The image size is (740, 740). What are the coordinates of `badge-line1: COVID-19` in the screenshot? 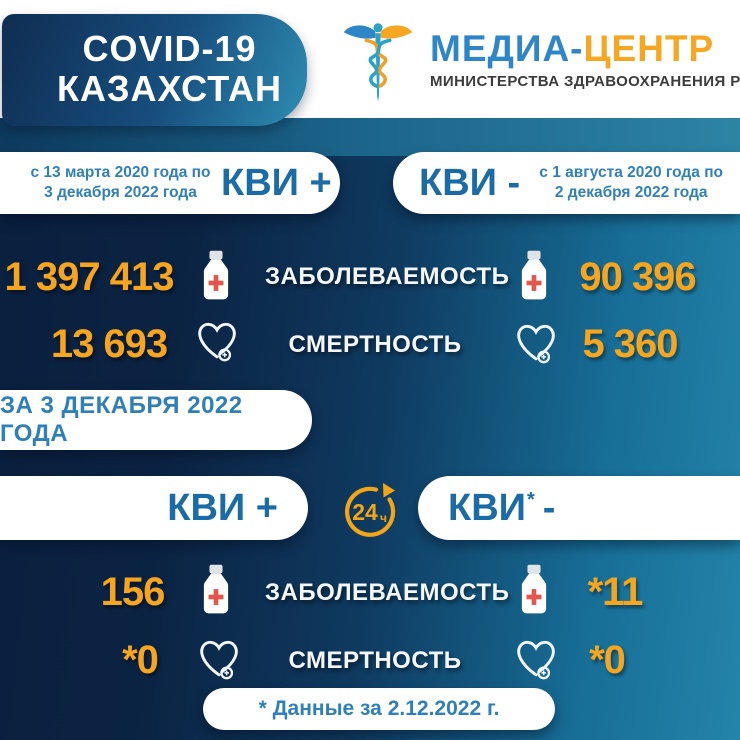 It's located at (169, 49).